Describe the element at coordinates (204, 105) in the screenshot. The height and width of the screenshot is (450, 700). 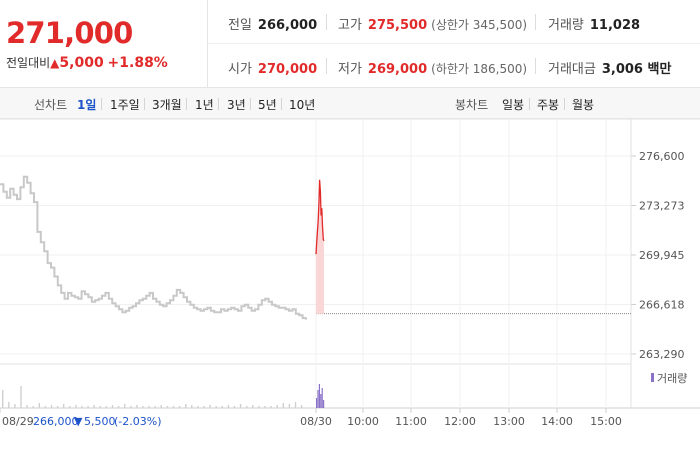
I see `range-tab-1y: 1년` at that location.